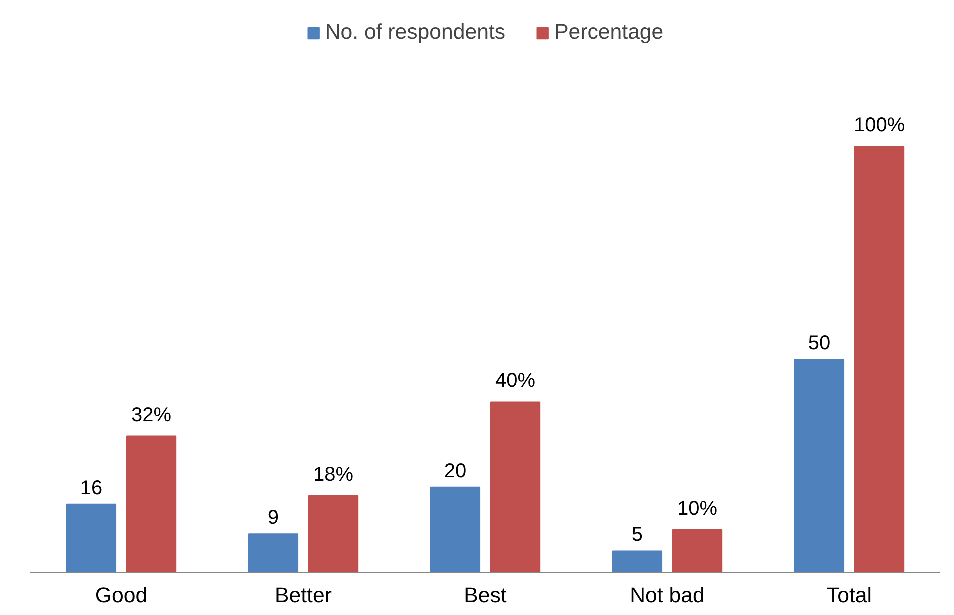  What do you see at coordinates (880, 125) in the screenshot?
I see `data-label: 100%` at bounding box center [880, 125].